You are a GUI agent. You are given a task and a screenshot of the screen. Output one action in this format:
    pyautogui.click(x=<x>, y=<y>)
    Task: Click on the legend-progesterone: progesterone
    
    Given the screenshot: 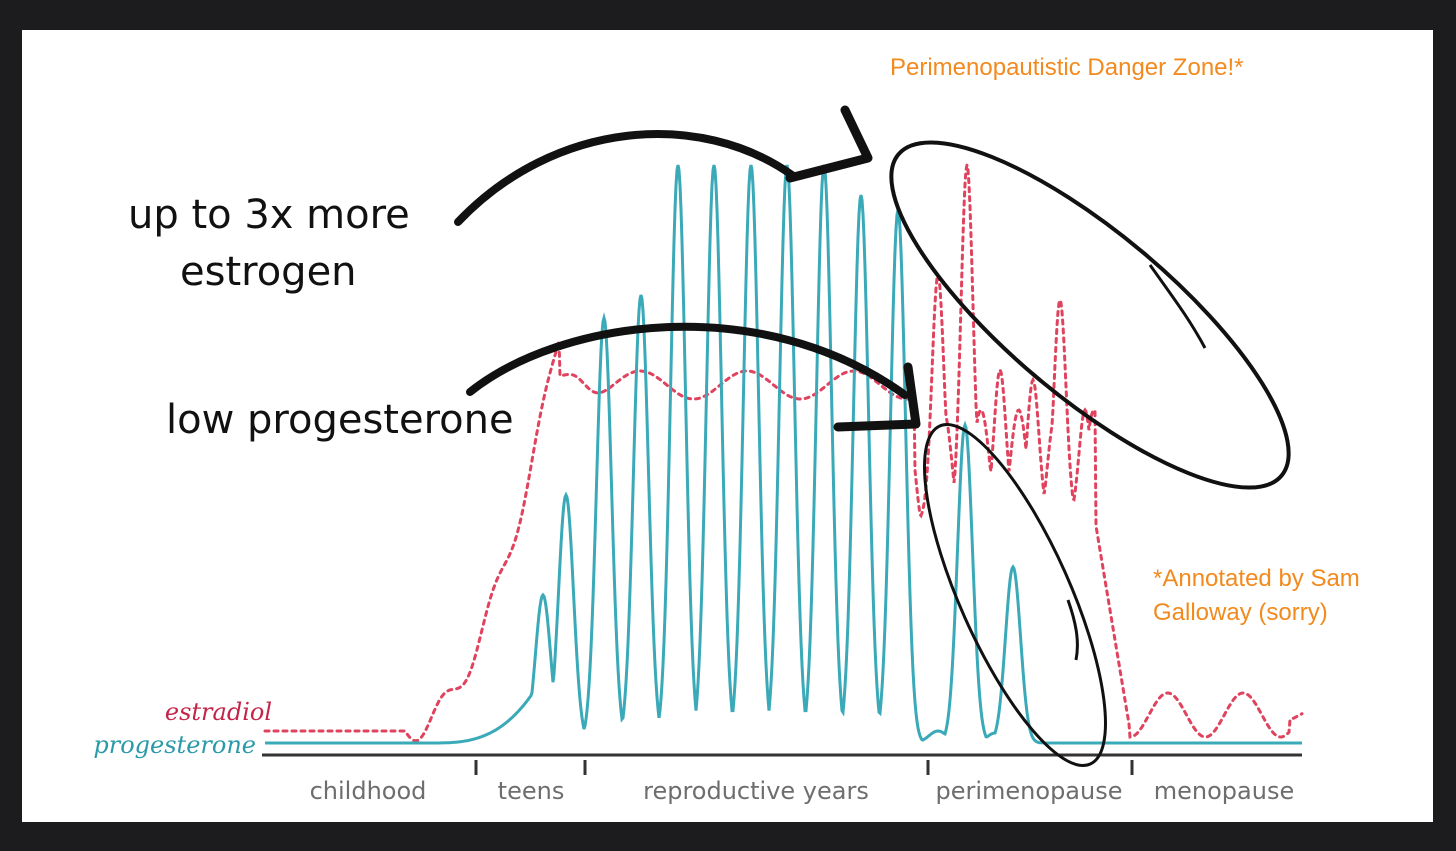 What is the action you would take?
    pyautogui.click(x=174, y=745)
    